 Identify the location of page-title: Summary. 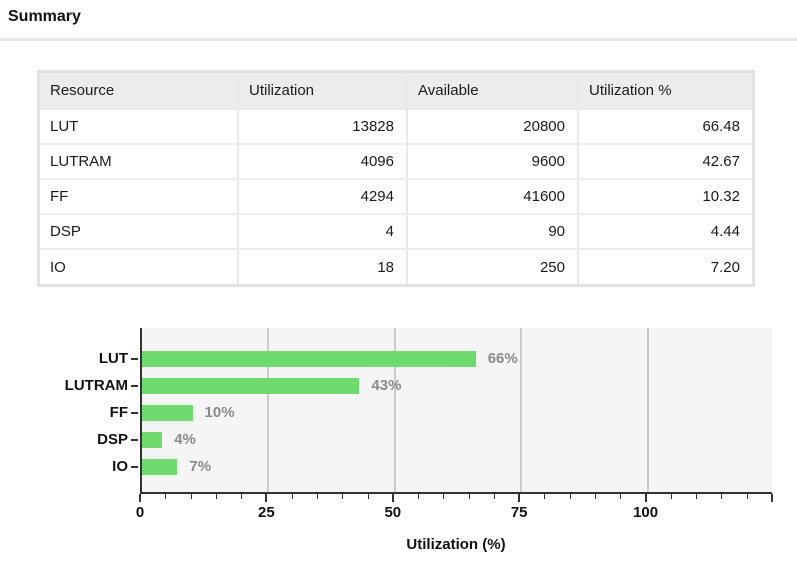
(44, 16).